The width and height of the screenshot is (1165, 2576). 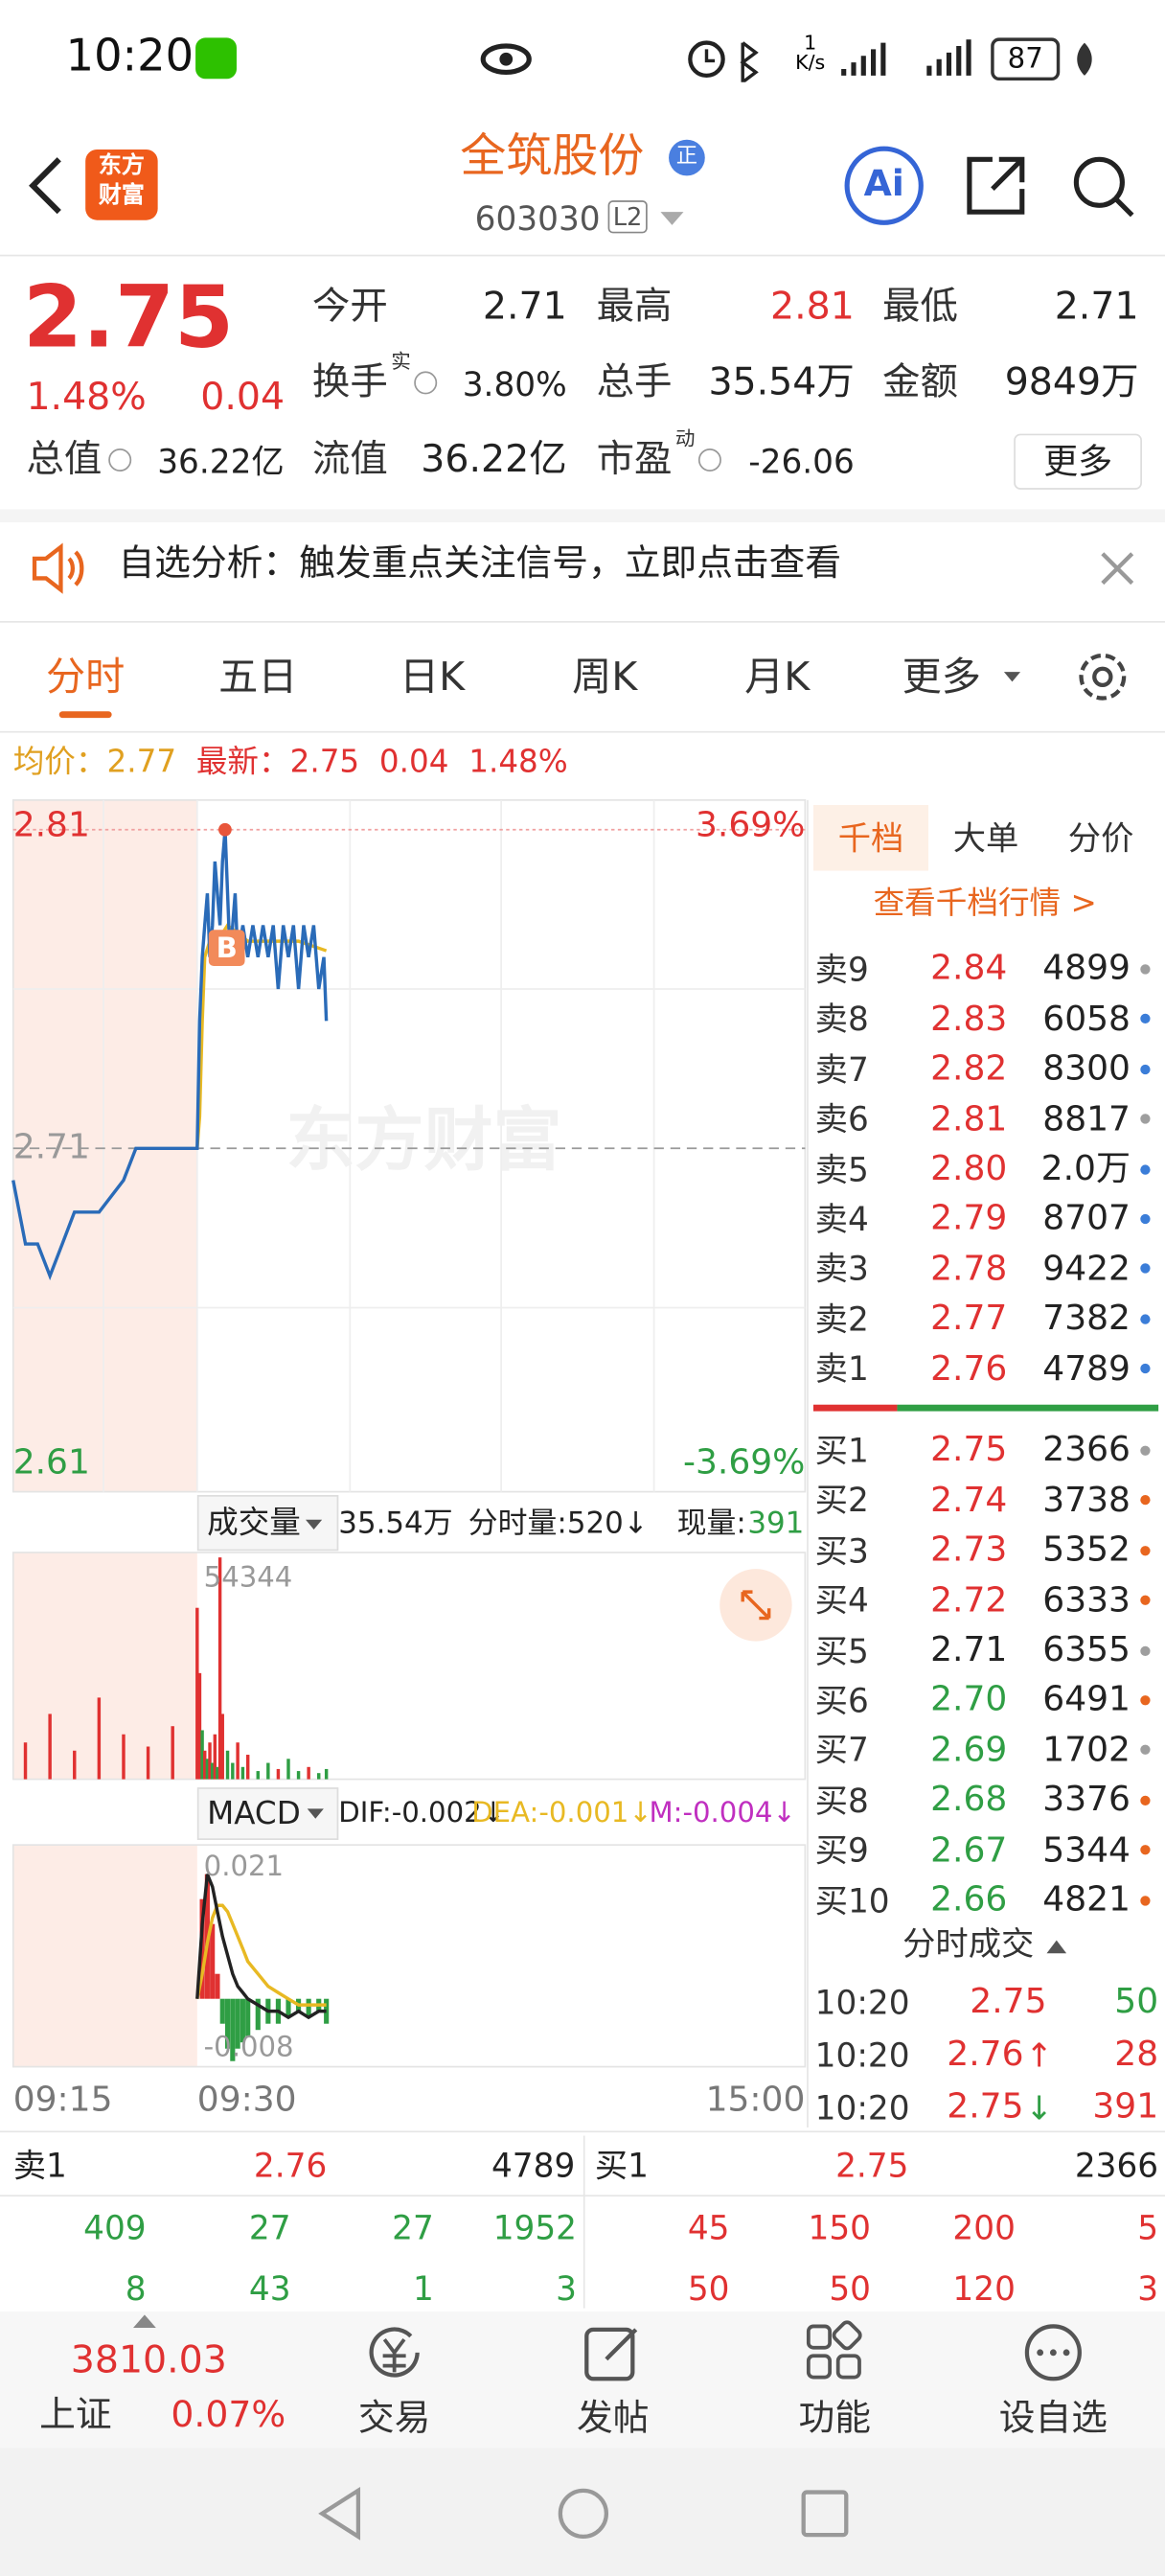 I want to click on system-back, so click(x=342, y=2513).